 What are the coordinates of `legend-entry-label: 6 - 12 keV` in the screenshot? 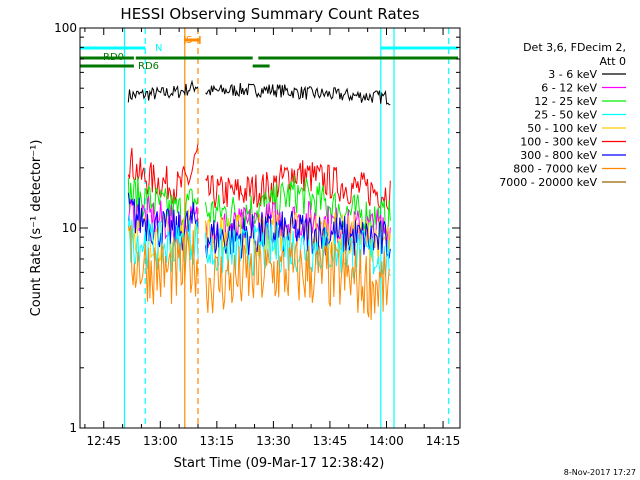 It's located at (569, 88).